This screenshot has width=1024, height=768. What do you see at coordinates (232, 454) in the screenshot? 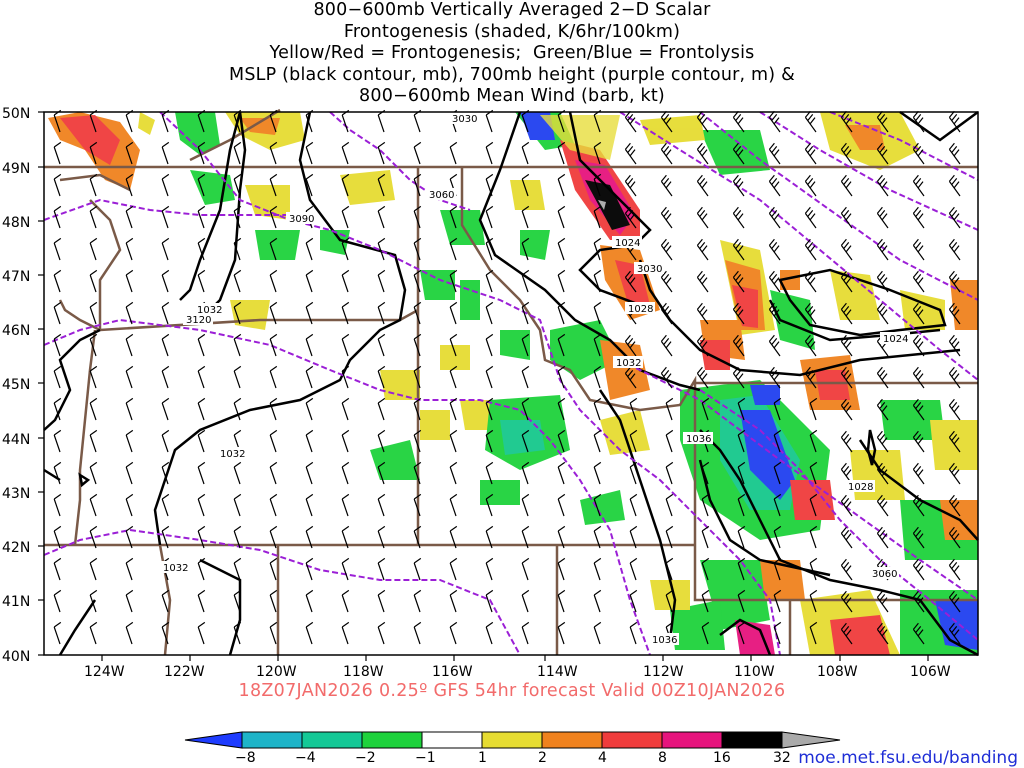
I see `mslp-label: 1032` at bounding box center [232, 454].